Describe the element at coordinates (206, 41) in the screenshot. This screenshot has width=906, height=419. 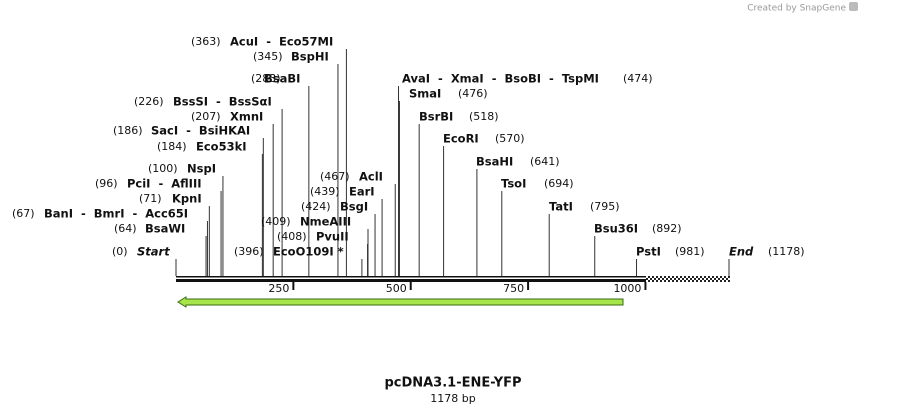
I see `site-position: (363)` at that location.